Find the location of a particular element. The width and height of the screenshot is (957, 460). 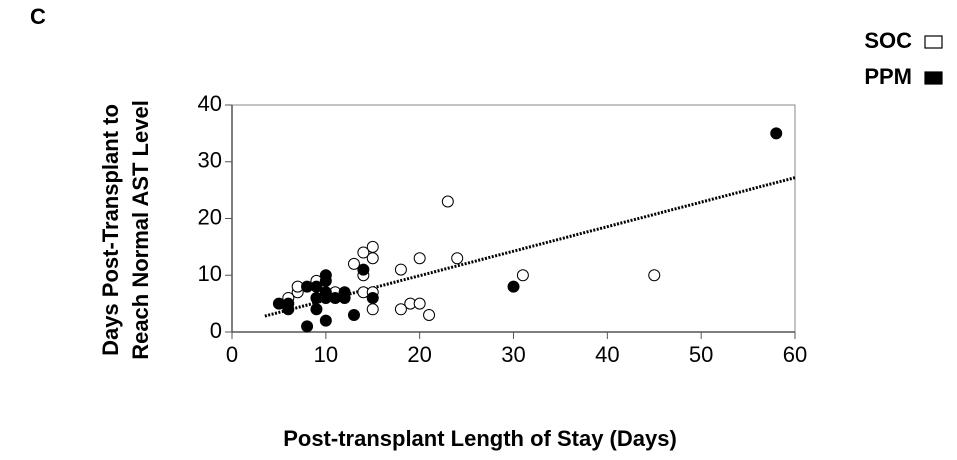

legend-label: PPM is located at coordinates (888, 76).